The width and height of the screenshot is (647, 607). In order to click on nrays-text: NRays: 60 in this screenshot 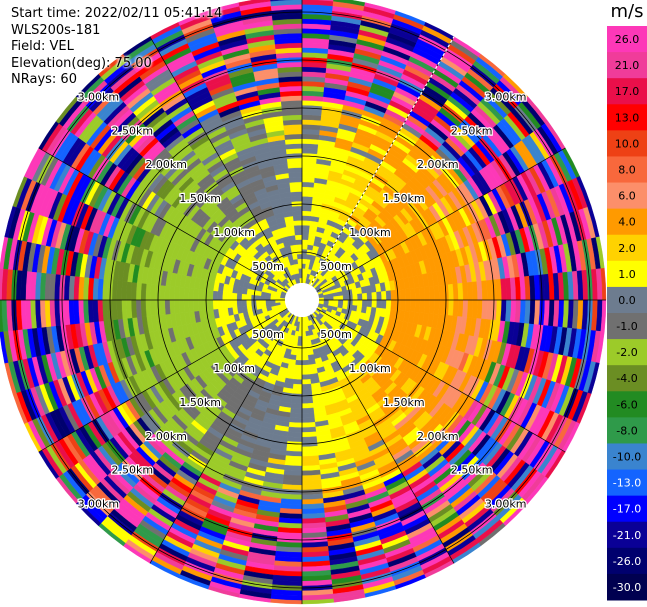, I will do `click(44, 79)`.